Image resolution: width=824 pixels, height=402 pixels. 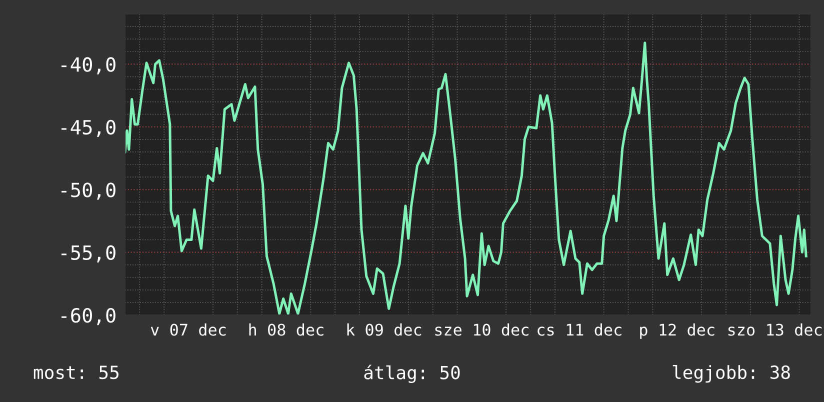 What do you see at coordinates (286, 329) in the screenshot?
I see `x-tick-label: h 08 dec` at bounding box center [286, 329].